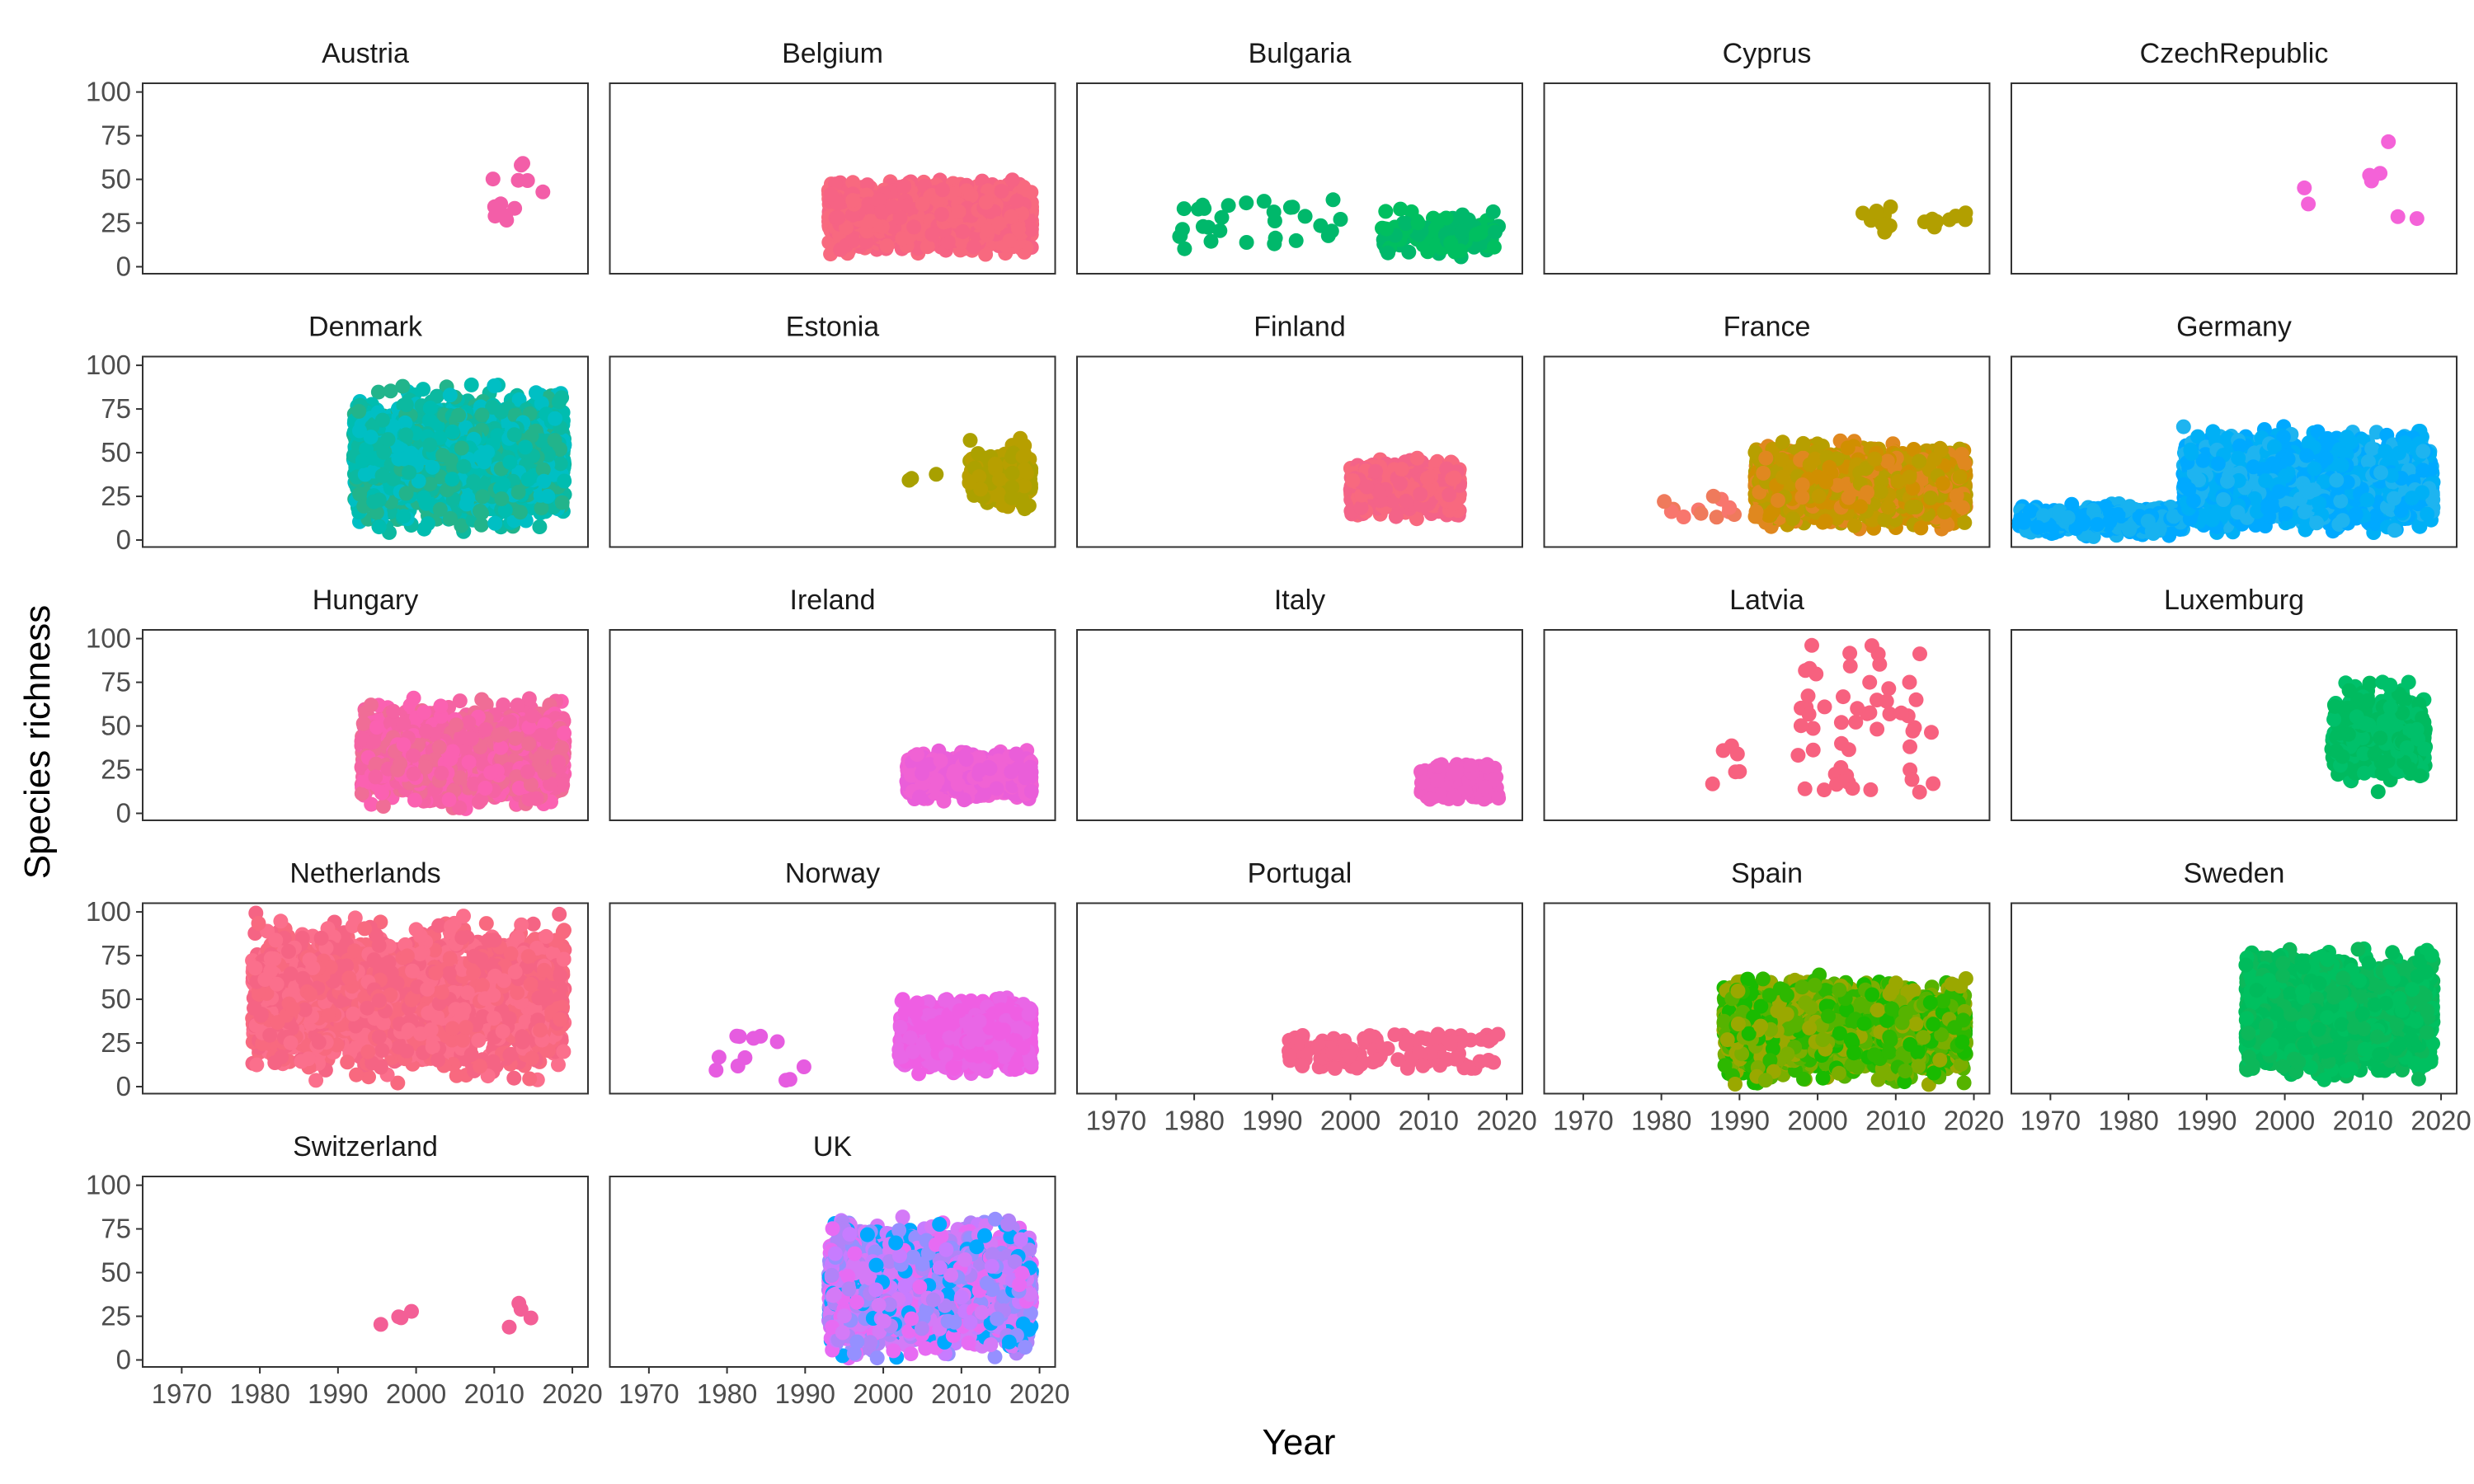 This screenshot has height=1484, width=2474. What do you see at coordinates (832, 156) in the screenshot?
I see `facet-panel: Belgium` at bounding box center [832, 156].